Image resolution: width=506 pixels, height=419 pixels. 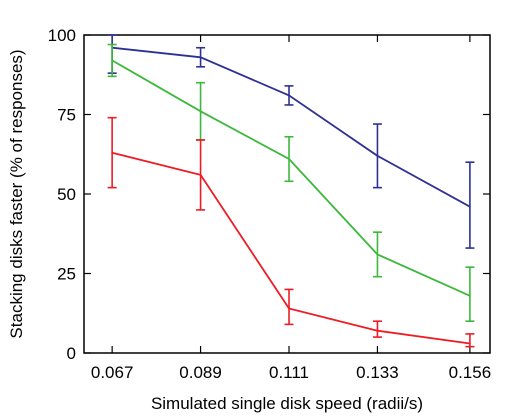 I want to click on x-tick-label: 0.067, so click(x=112, y=372).